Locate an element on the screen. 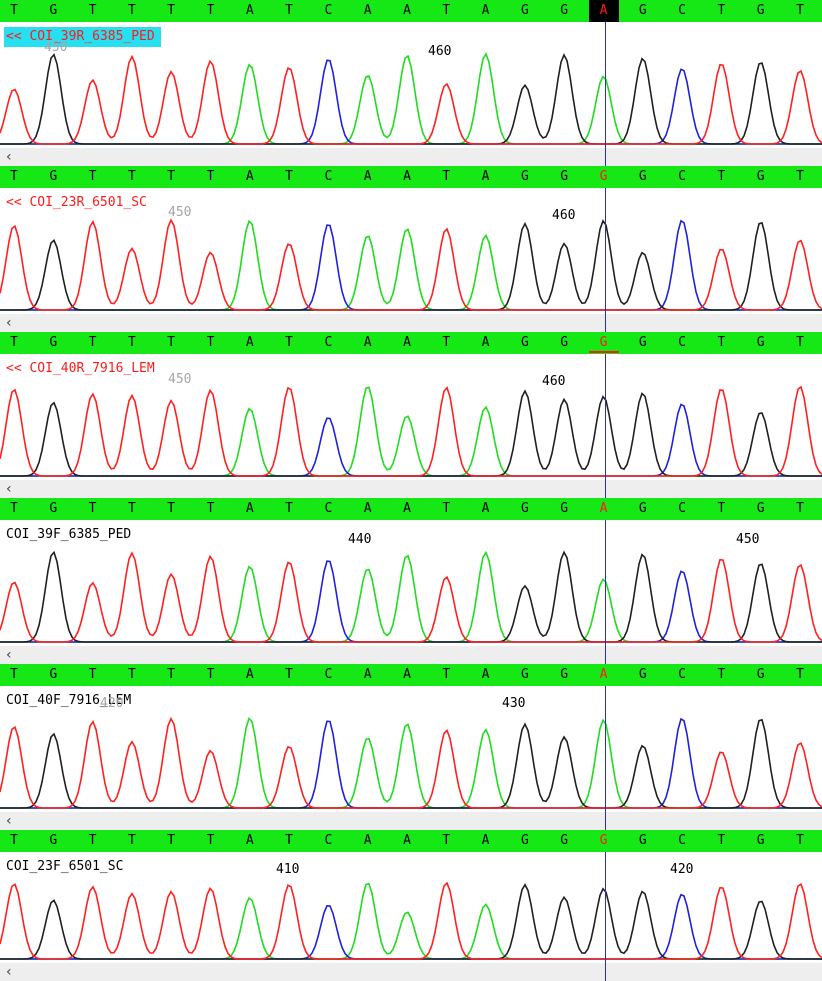  trace-name-label: << COI_40R_7916_LEM is located at coordinates (80, 368).